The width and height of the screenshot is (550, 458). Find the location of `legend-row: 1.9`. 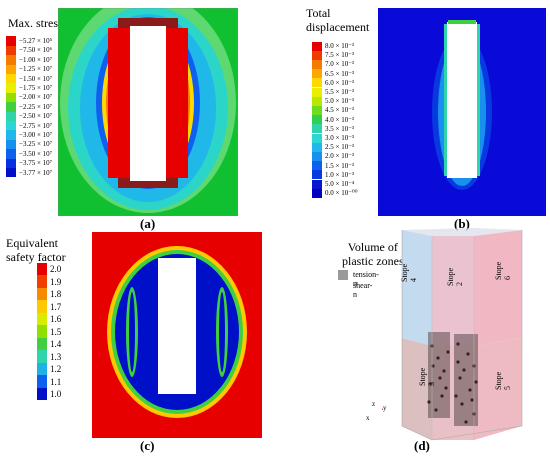

legend-row: 1.9 is located at coordinates (49, 281).